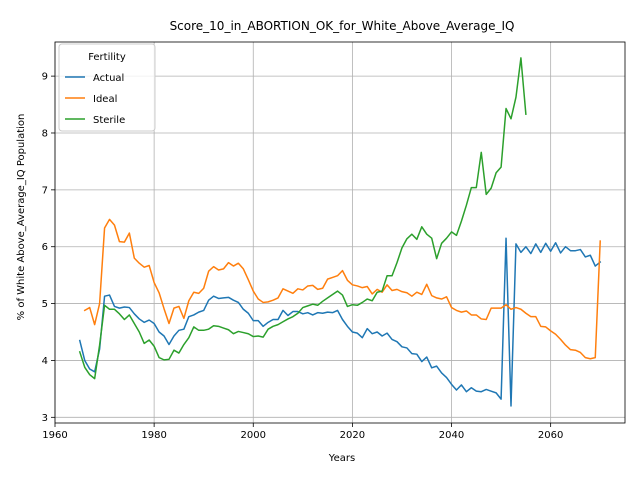 Image resolution: width=640 pixels, height=480 pixels. Describe the element at coordinates (21, 217) in the screenshot. I see `y-axis-label: % of White Above_Average_IQ Population` at that location.